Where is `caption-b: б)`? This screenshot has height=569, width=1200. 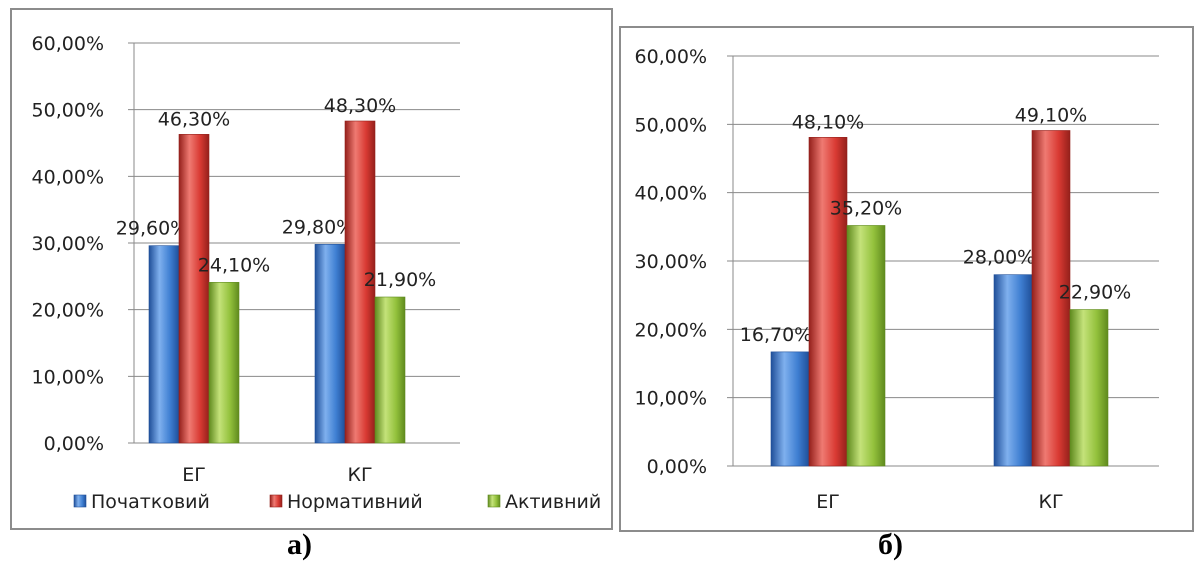 caption-b: б) is located at coordinates (890, 544).